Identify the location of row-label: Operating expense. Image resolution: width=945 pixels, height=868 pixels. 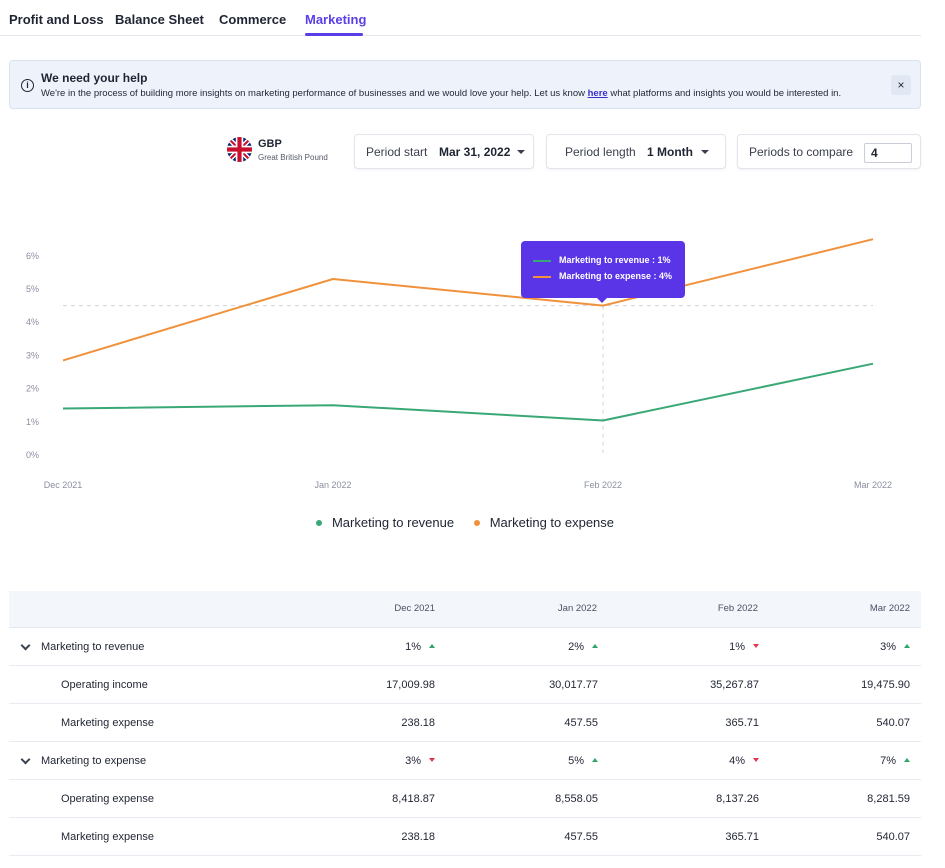
(107, 799).